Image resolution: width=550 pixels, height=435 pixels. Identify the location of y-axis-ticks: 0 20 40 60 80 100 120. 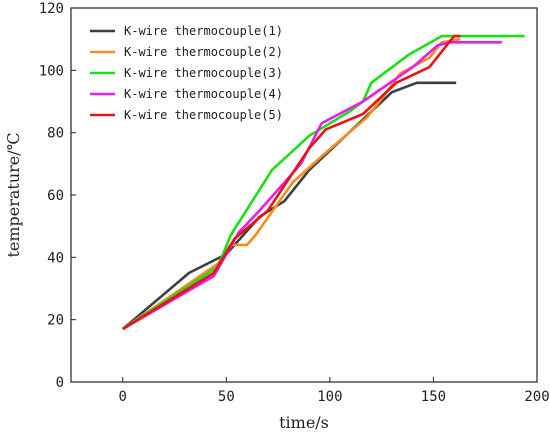
(57, 196).